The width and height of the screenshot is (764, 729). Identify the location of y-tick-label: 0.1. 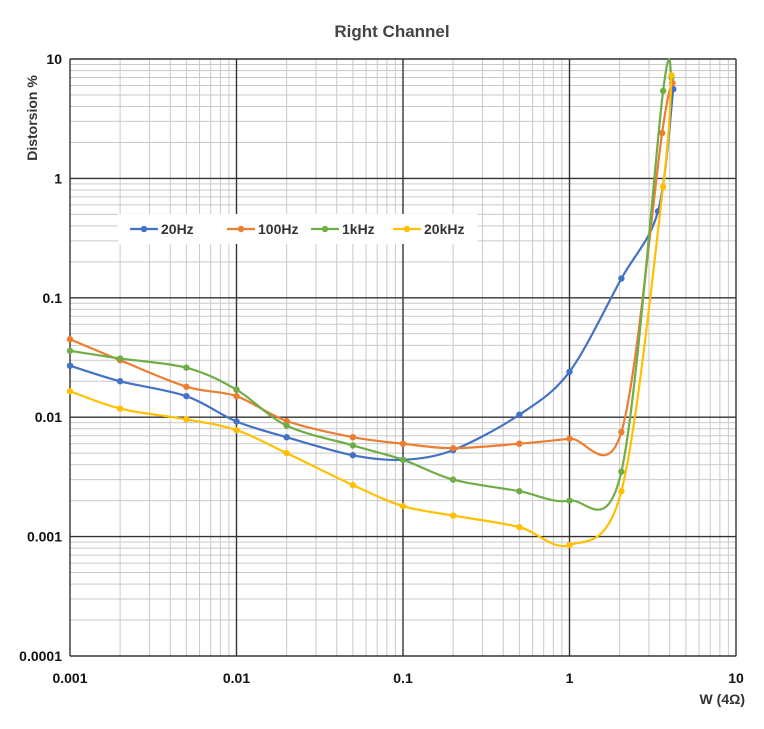
(53, 298).